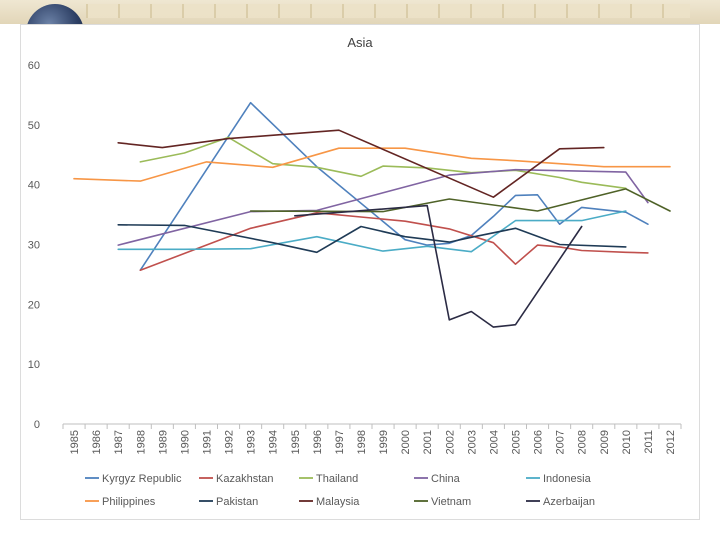  Describe the element at coordinates (129, 502) in the screenshot. I see `legend-label-philippines: Philippines` at that location.